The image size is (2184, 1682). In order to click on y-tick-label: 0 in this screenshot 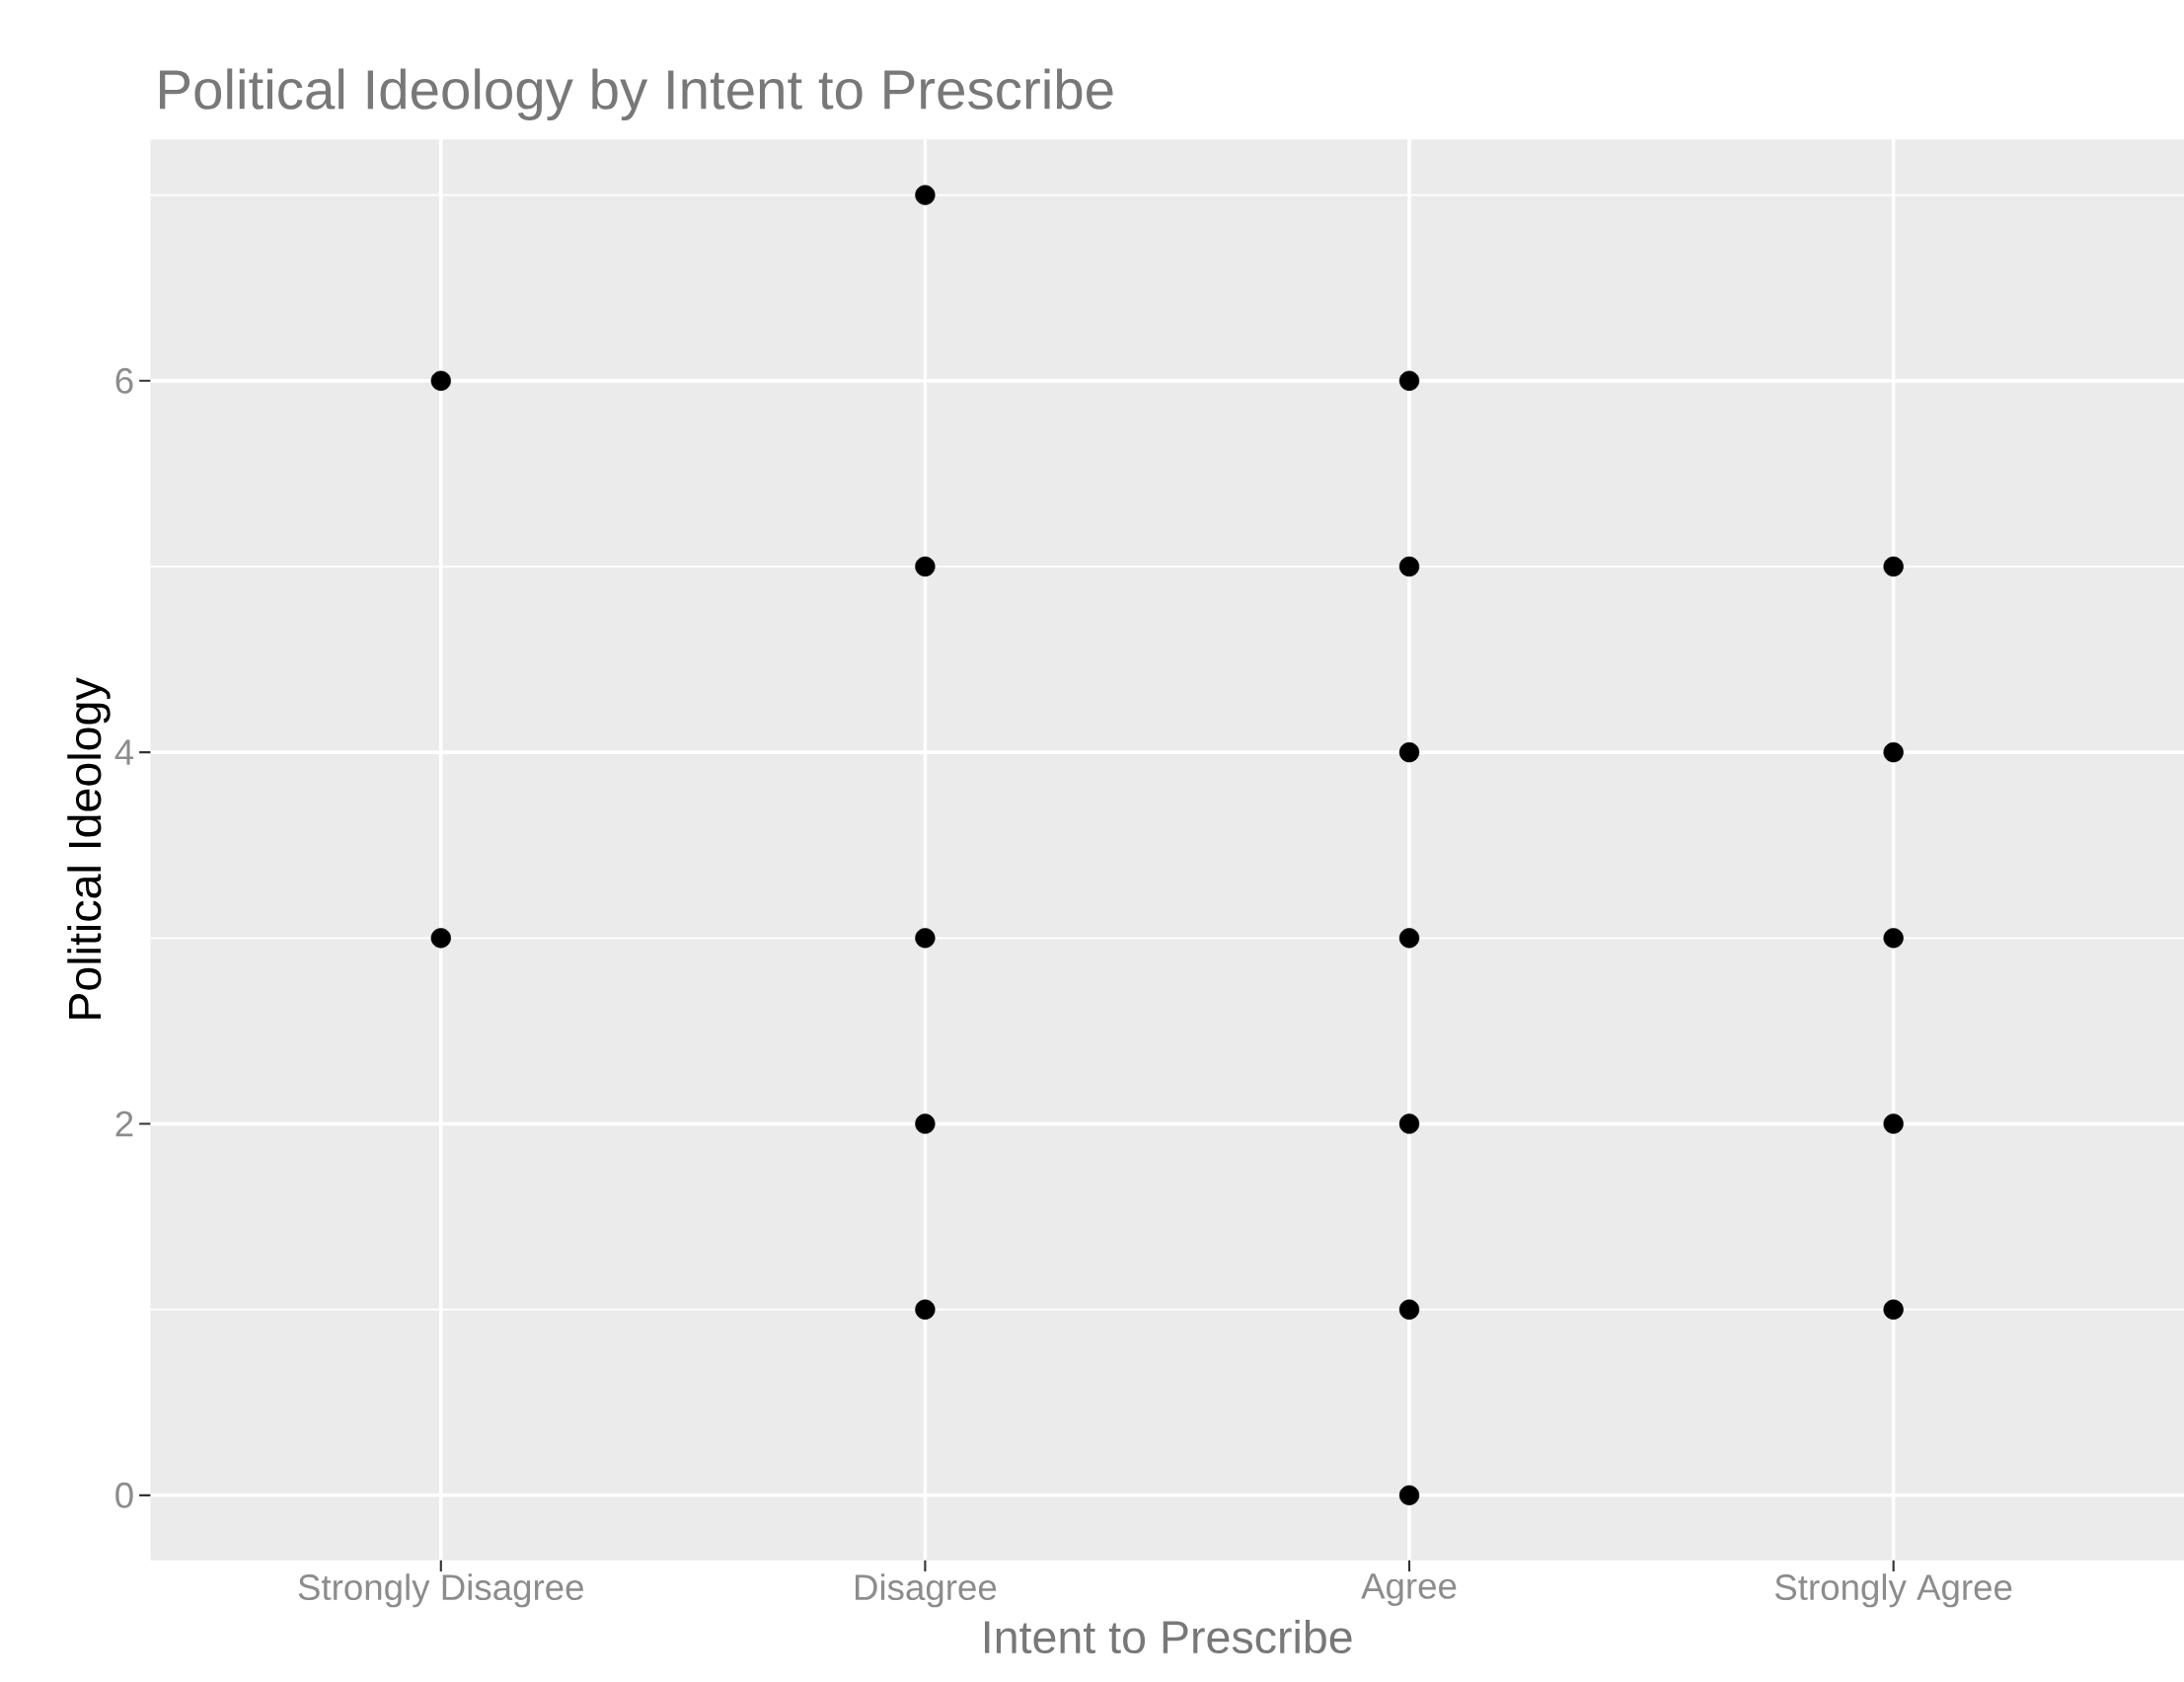, I will do `click(124, 1496)`.